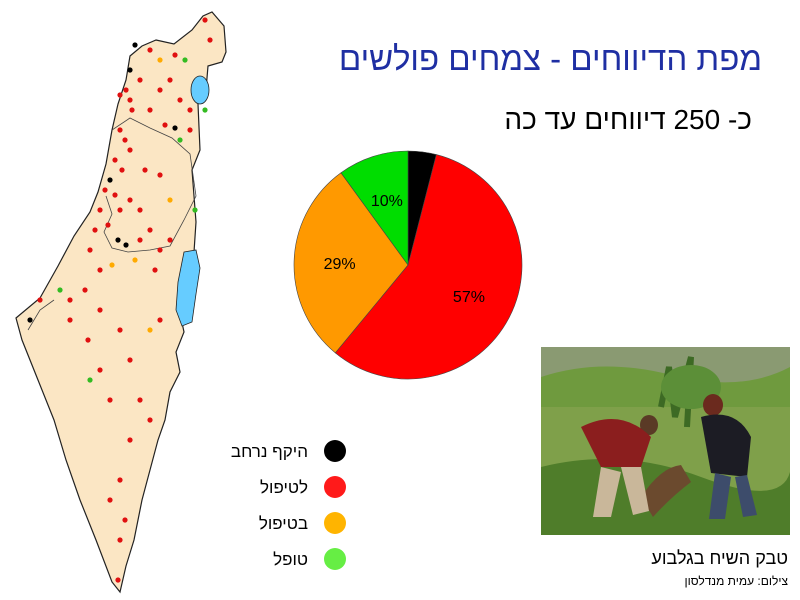 This screenshot has height=600, width=800. What do you see at coordinates (736, 581) in the screenshot?
I see `photo-credit: צילום: עמית מנדלסון` at bounding box center [736, 581].